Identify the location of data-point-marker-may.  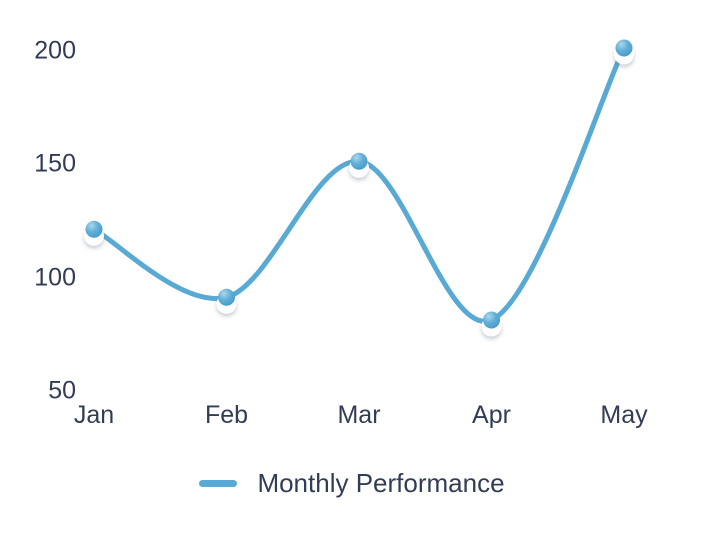
(624, 48).